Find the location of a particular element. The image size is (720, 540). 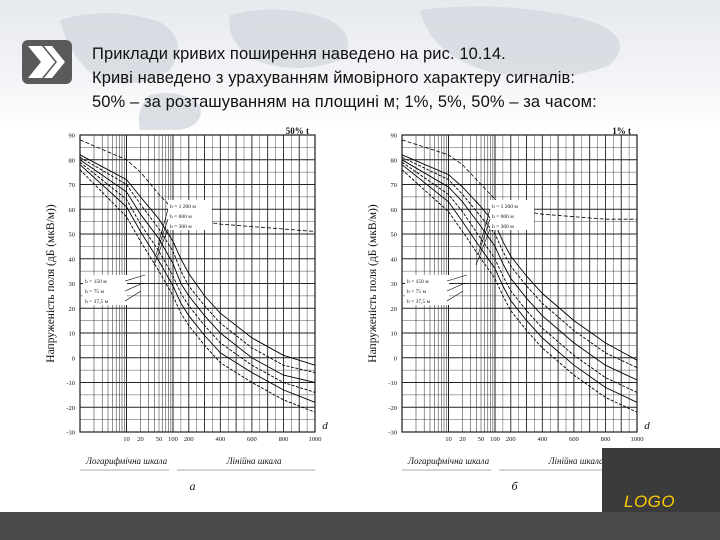

x-tick-label: 400 is located at coordinates (542, 439).